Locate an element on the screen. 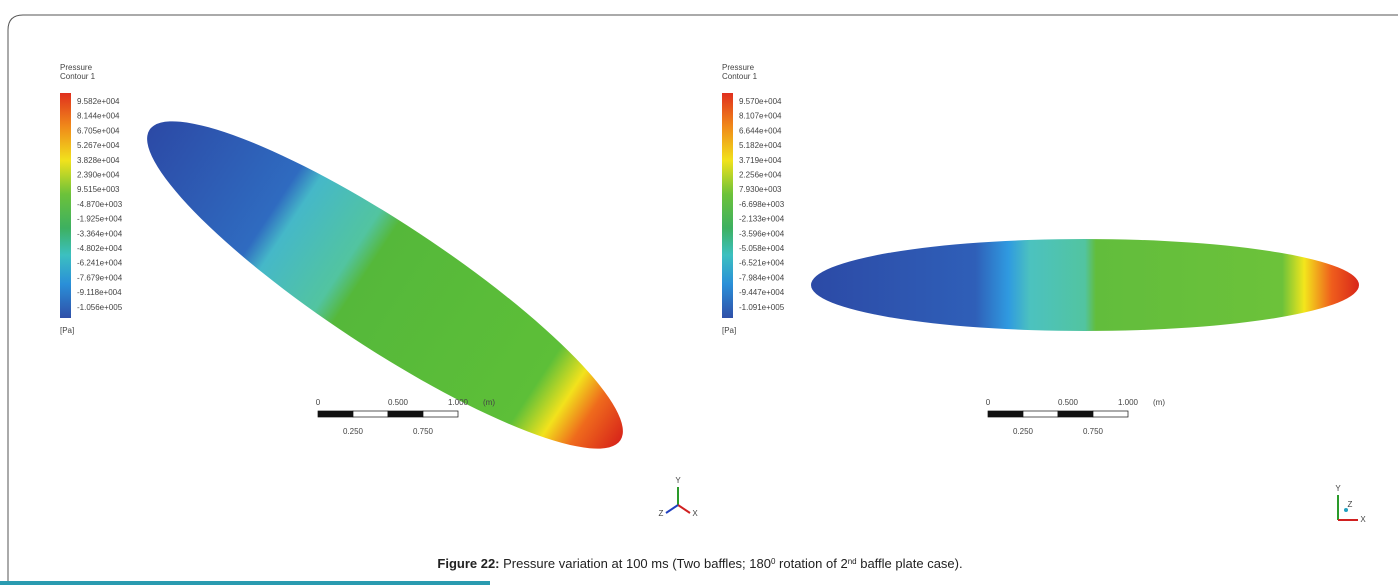 The image size is (1398, 585). legend-value: -9.447e+004 is located at coordinates (762, 292).